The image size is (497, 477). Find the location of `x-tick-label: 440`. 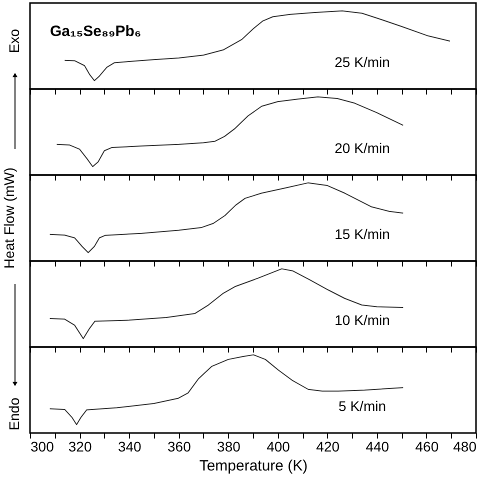

x-tick-label: 440 is located at coordinates (378, 446).